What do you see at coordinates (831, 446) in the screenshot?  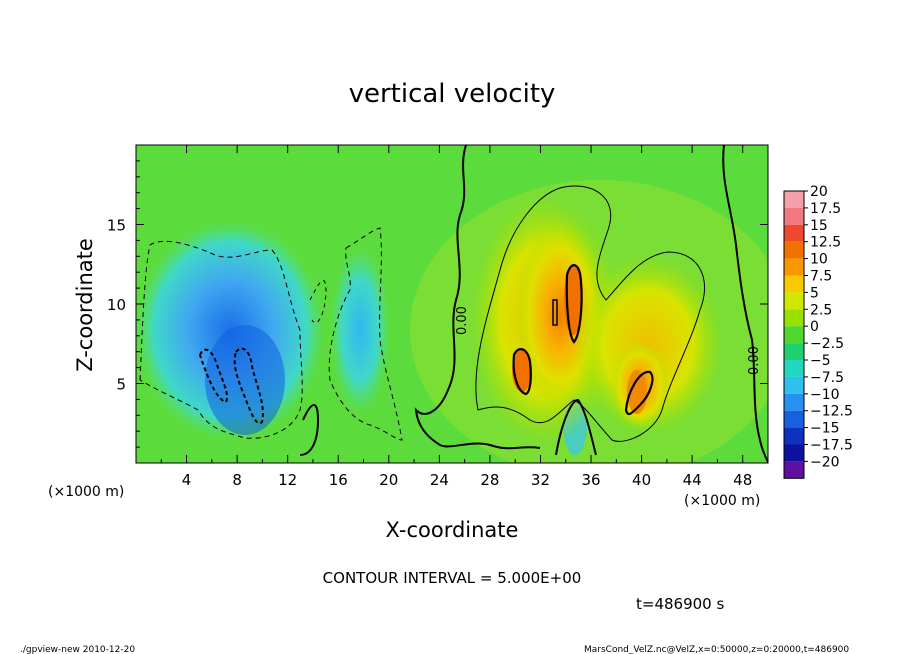 I see `colorbar-label: −17.5` at bounding box center [831, 446].